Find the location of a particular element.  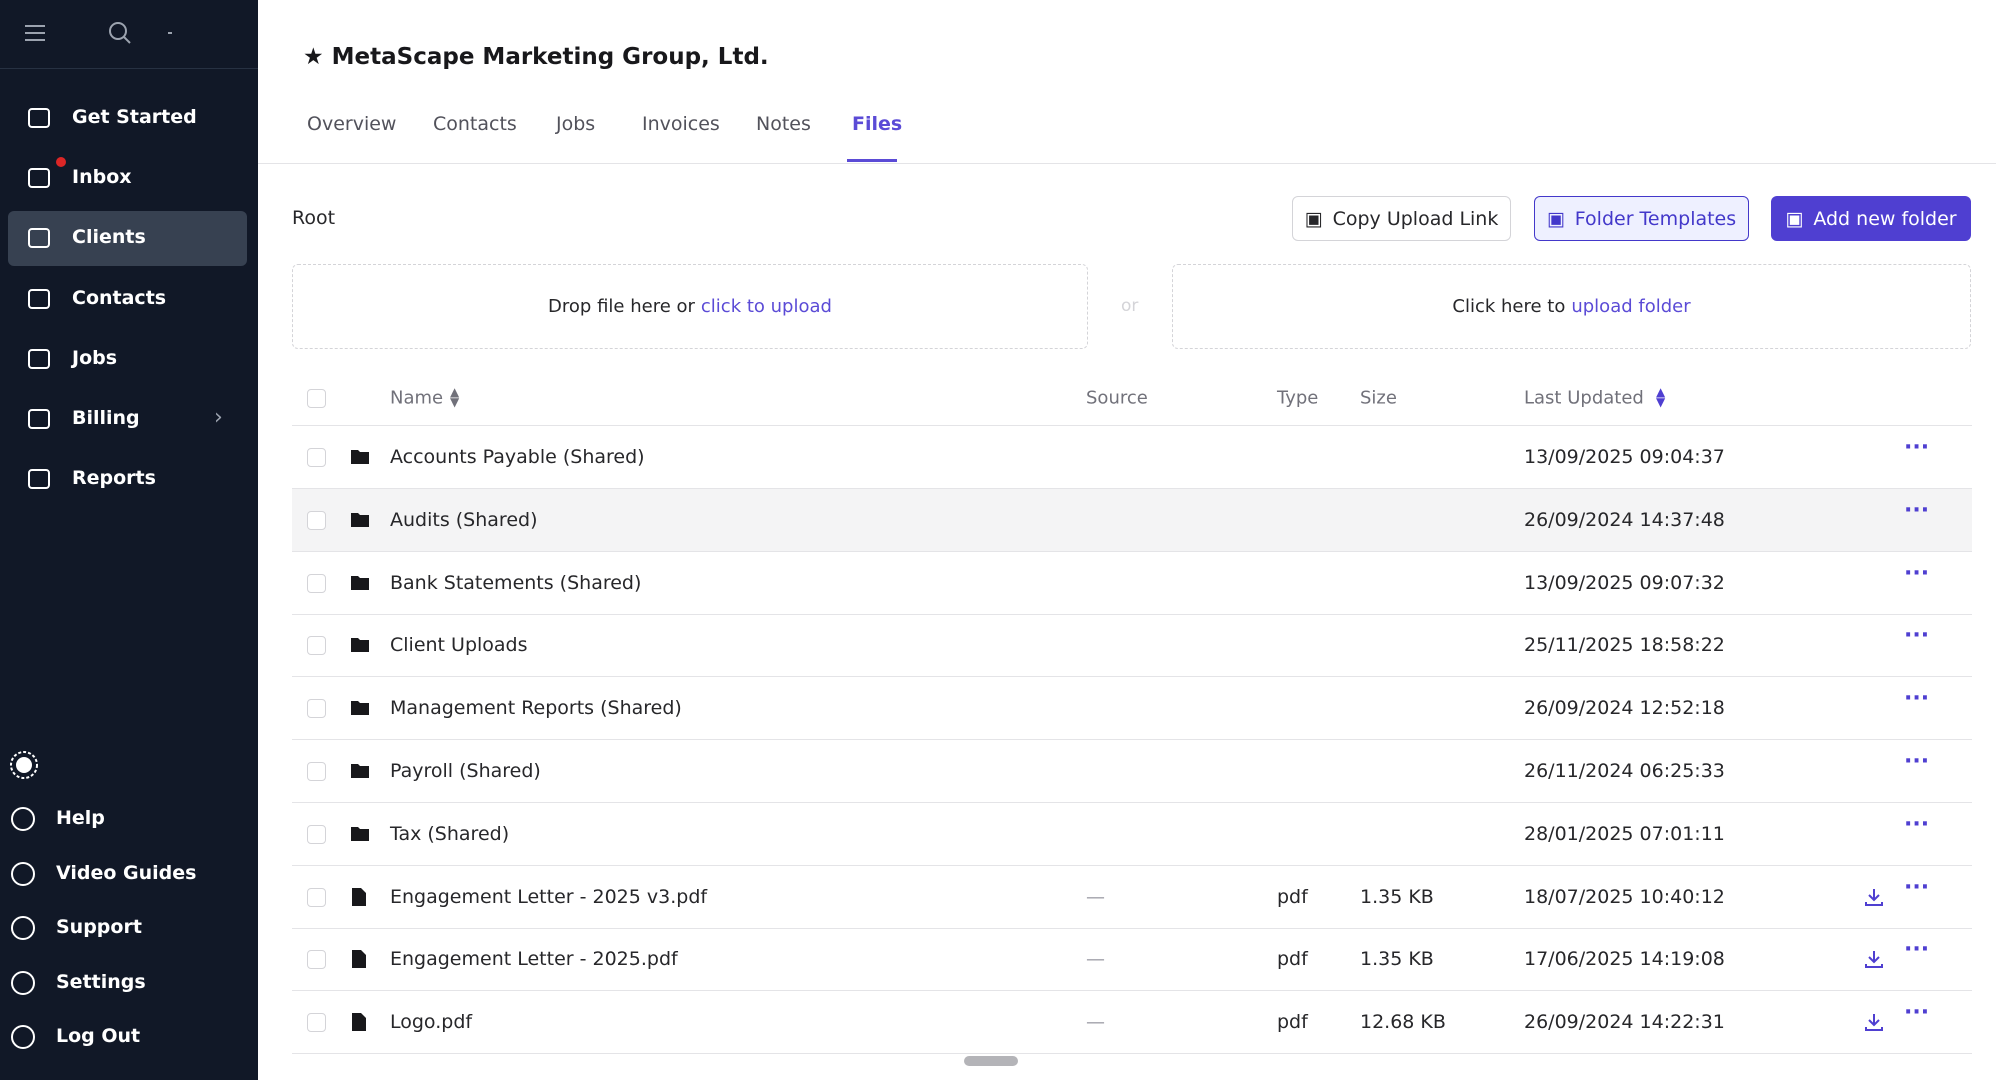

nav-item: Clients is located at coordinates (109, 237).